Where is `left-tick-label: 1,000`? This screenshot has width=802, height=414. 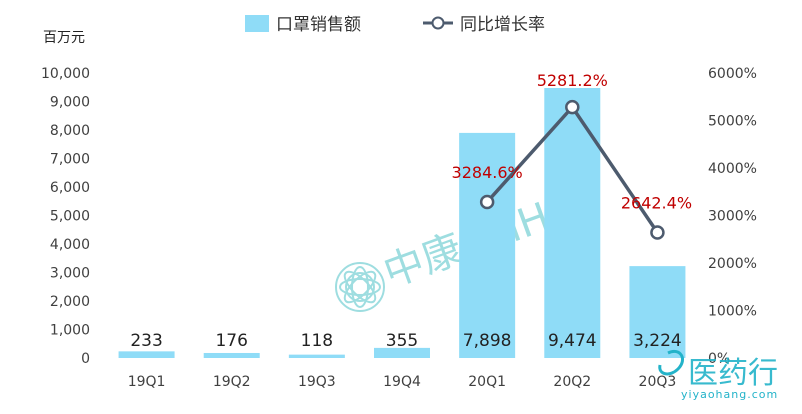 left-tick-label: 1,000 is located at coordinates (70, 331).